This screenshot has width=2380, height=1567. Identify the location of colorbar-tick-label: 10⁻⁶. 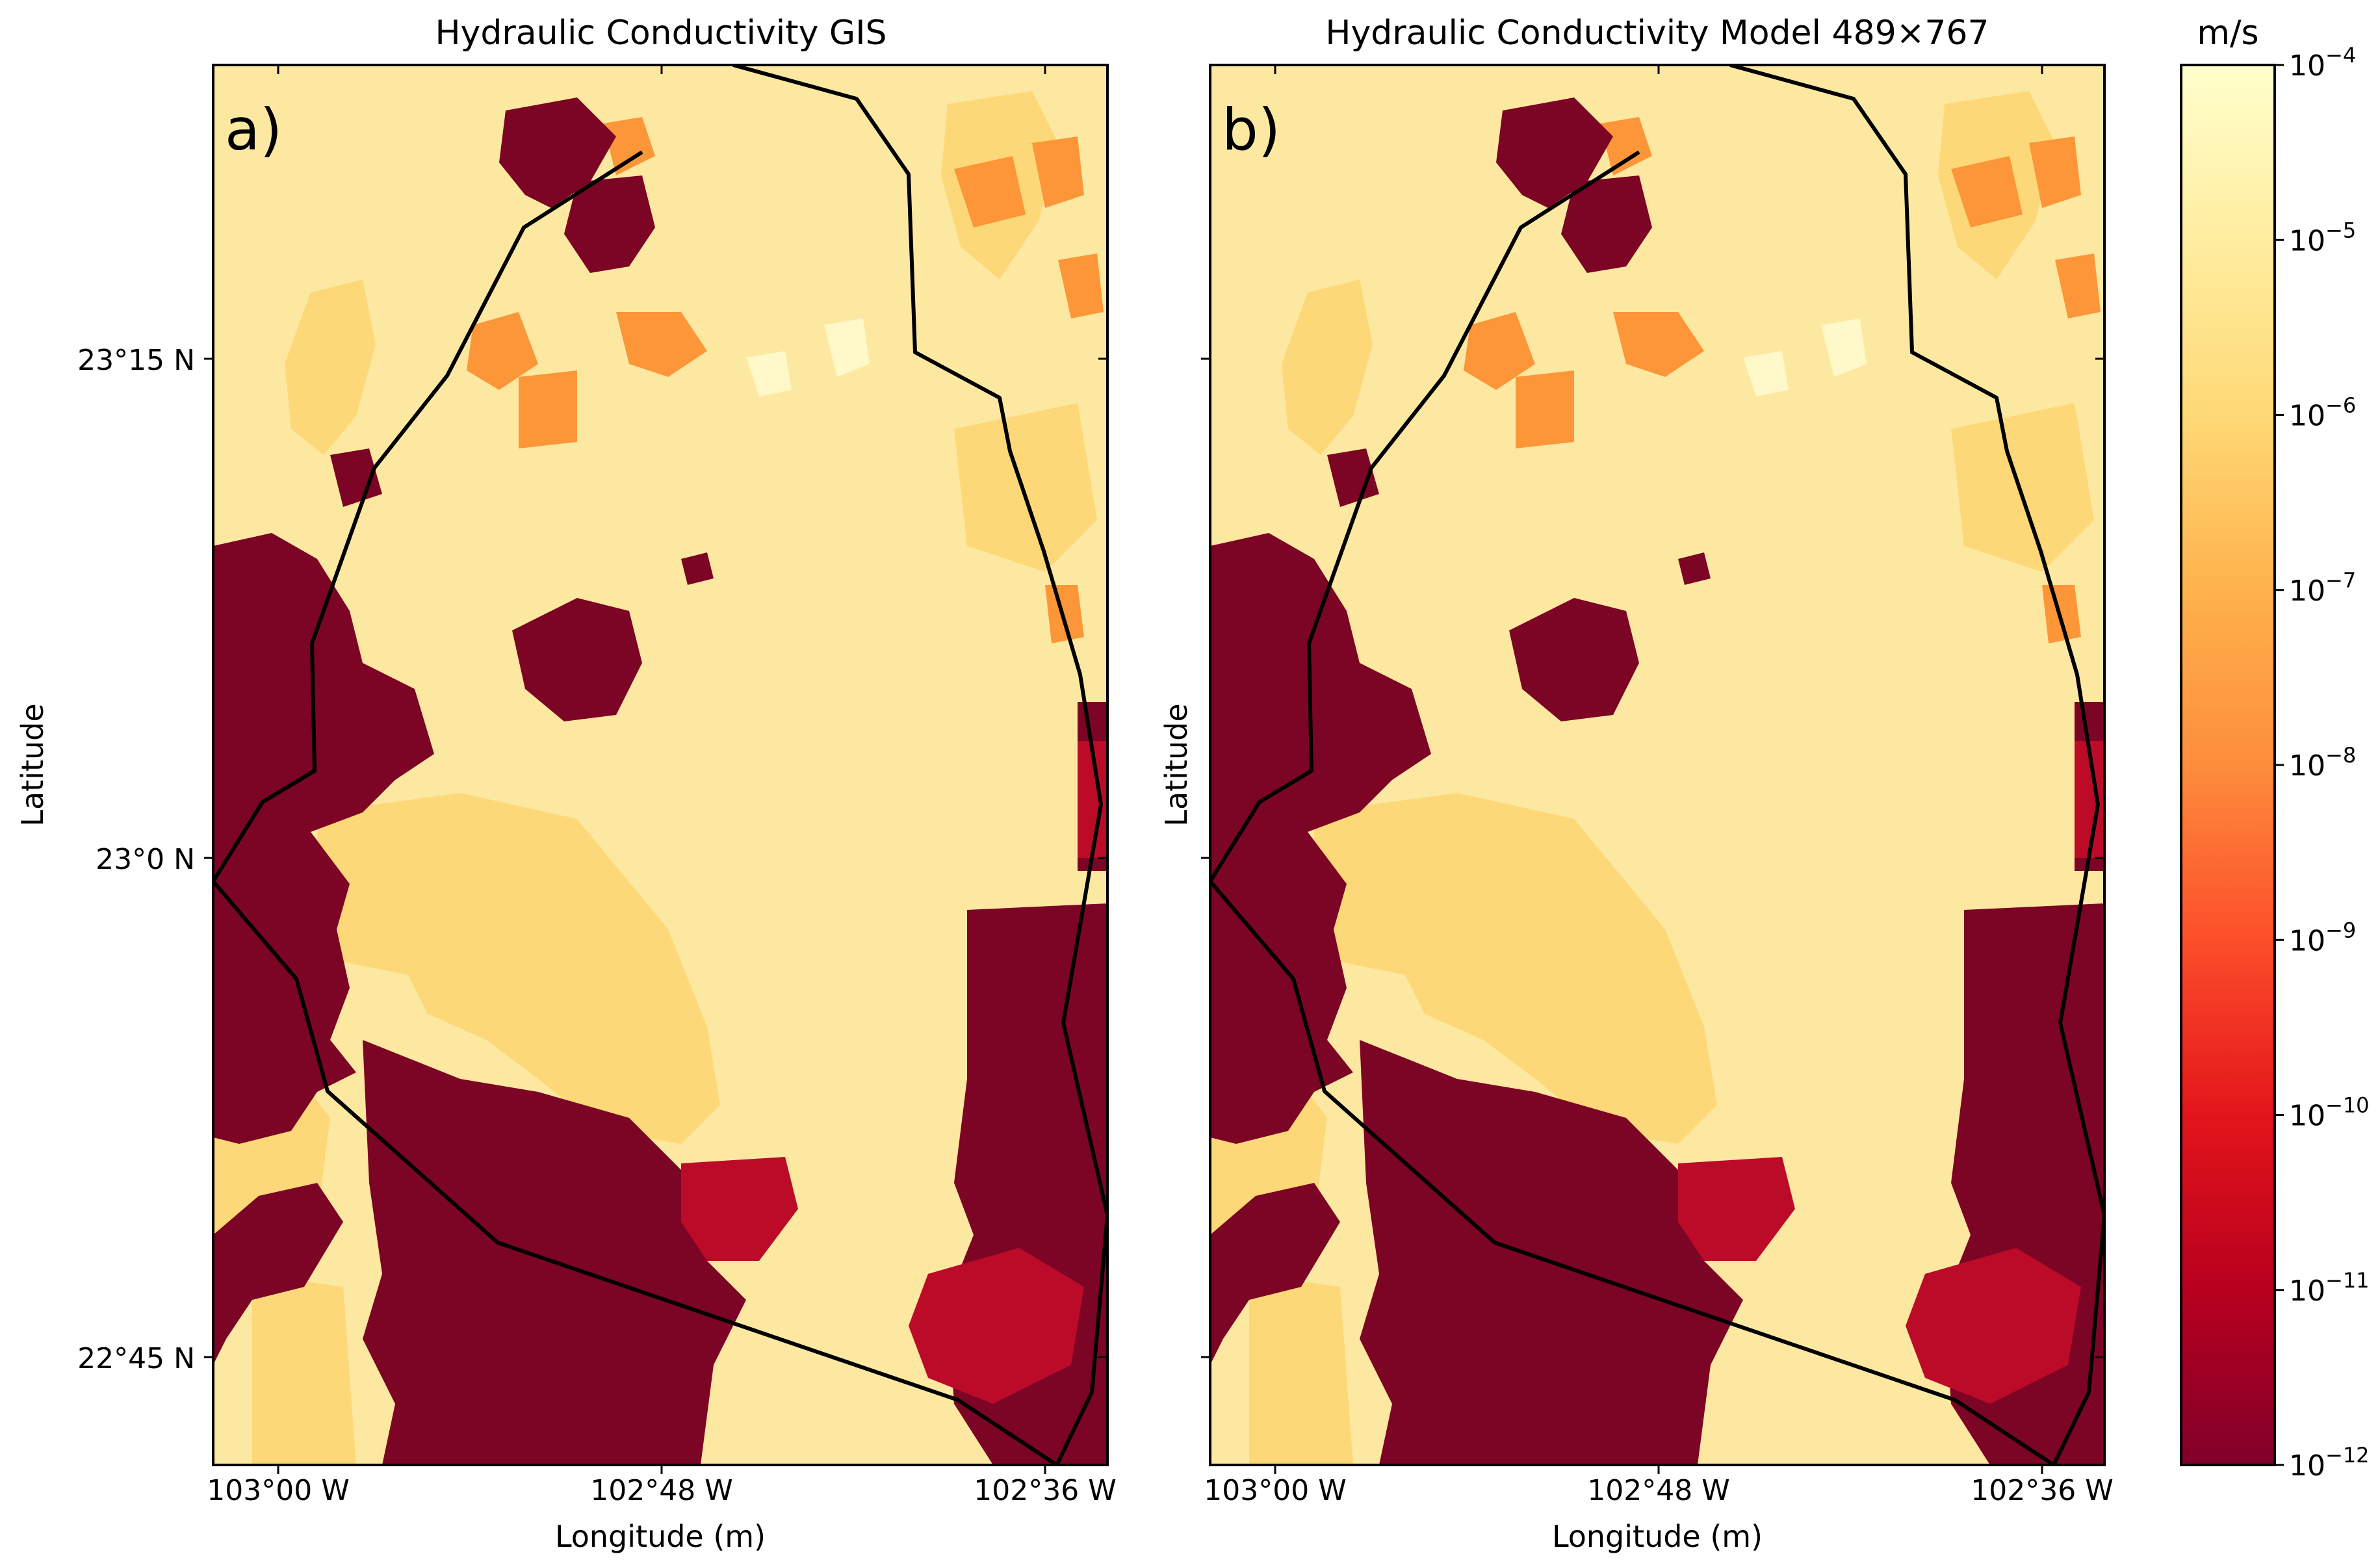
(2322, 413).